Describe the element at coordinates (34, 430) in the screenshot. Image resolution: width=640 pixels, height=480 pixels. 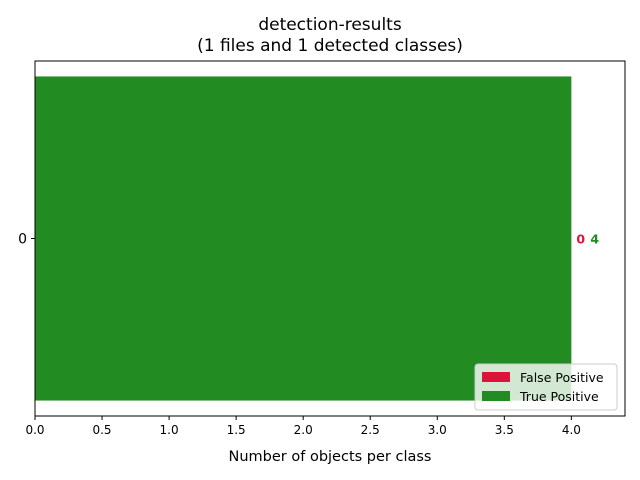
I see `x-tick-label: 0.0` at that location.